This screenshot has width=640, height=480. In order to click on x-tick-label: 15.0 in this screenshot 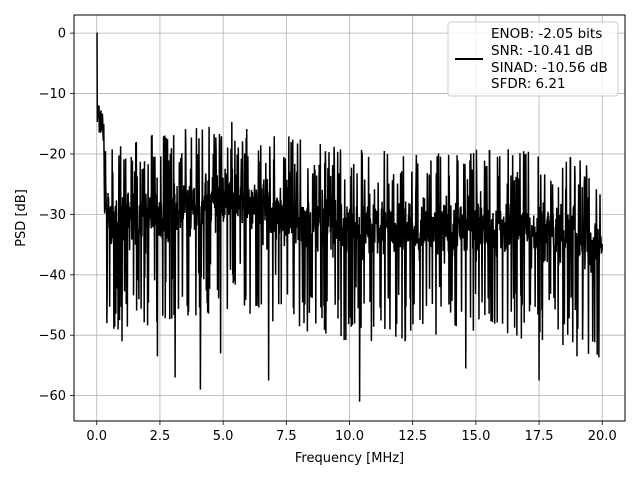, I will do `click(475, 436)`.